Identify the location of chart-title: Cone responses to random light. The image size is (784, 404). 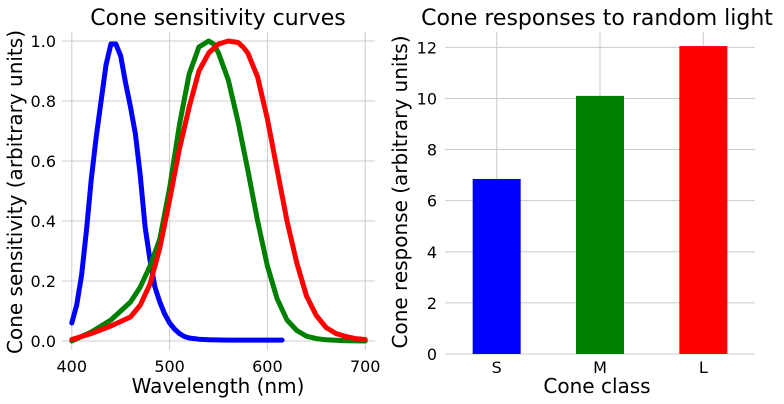
(597, 18).